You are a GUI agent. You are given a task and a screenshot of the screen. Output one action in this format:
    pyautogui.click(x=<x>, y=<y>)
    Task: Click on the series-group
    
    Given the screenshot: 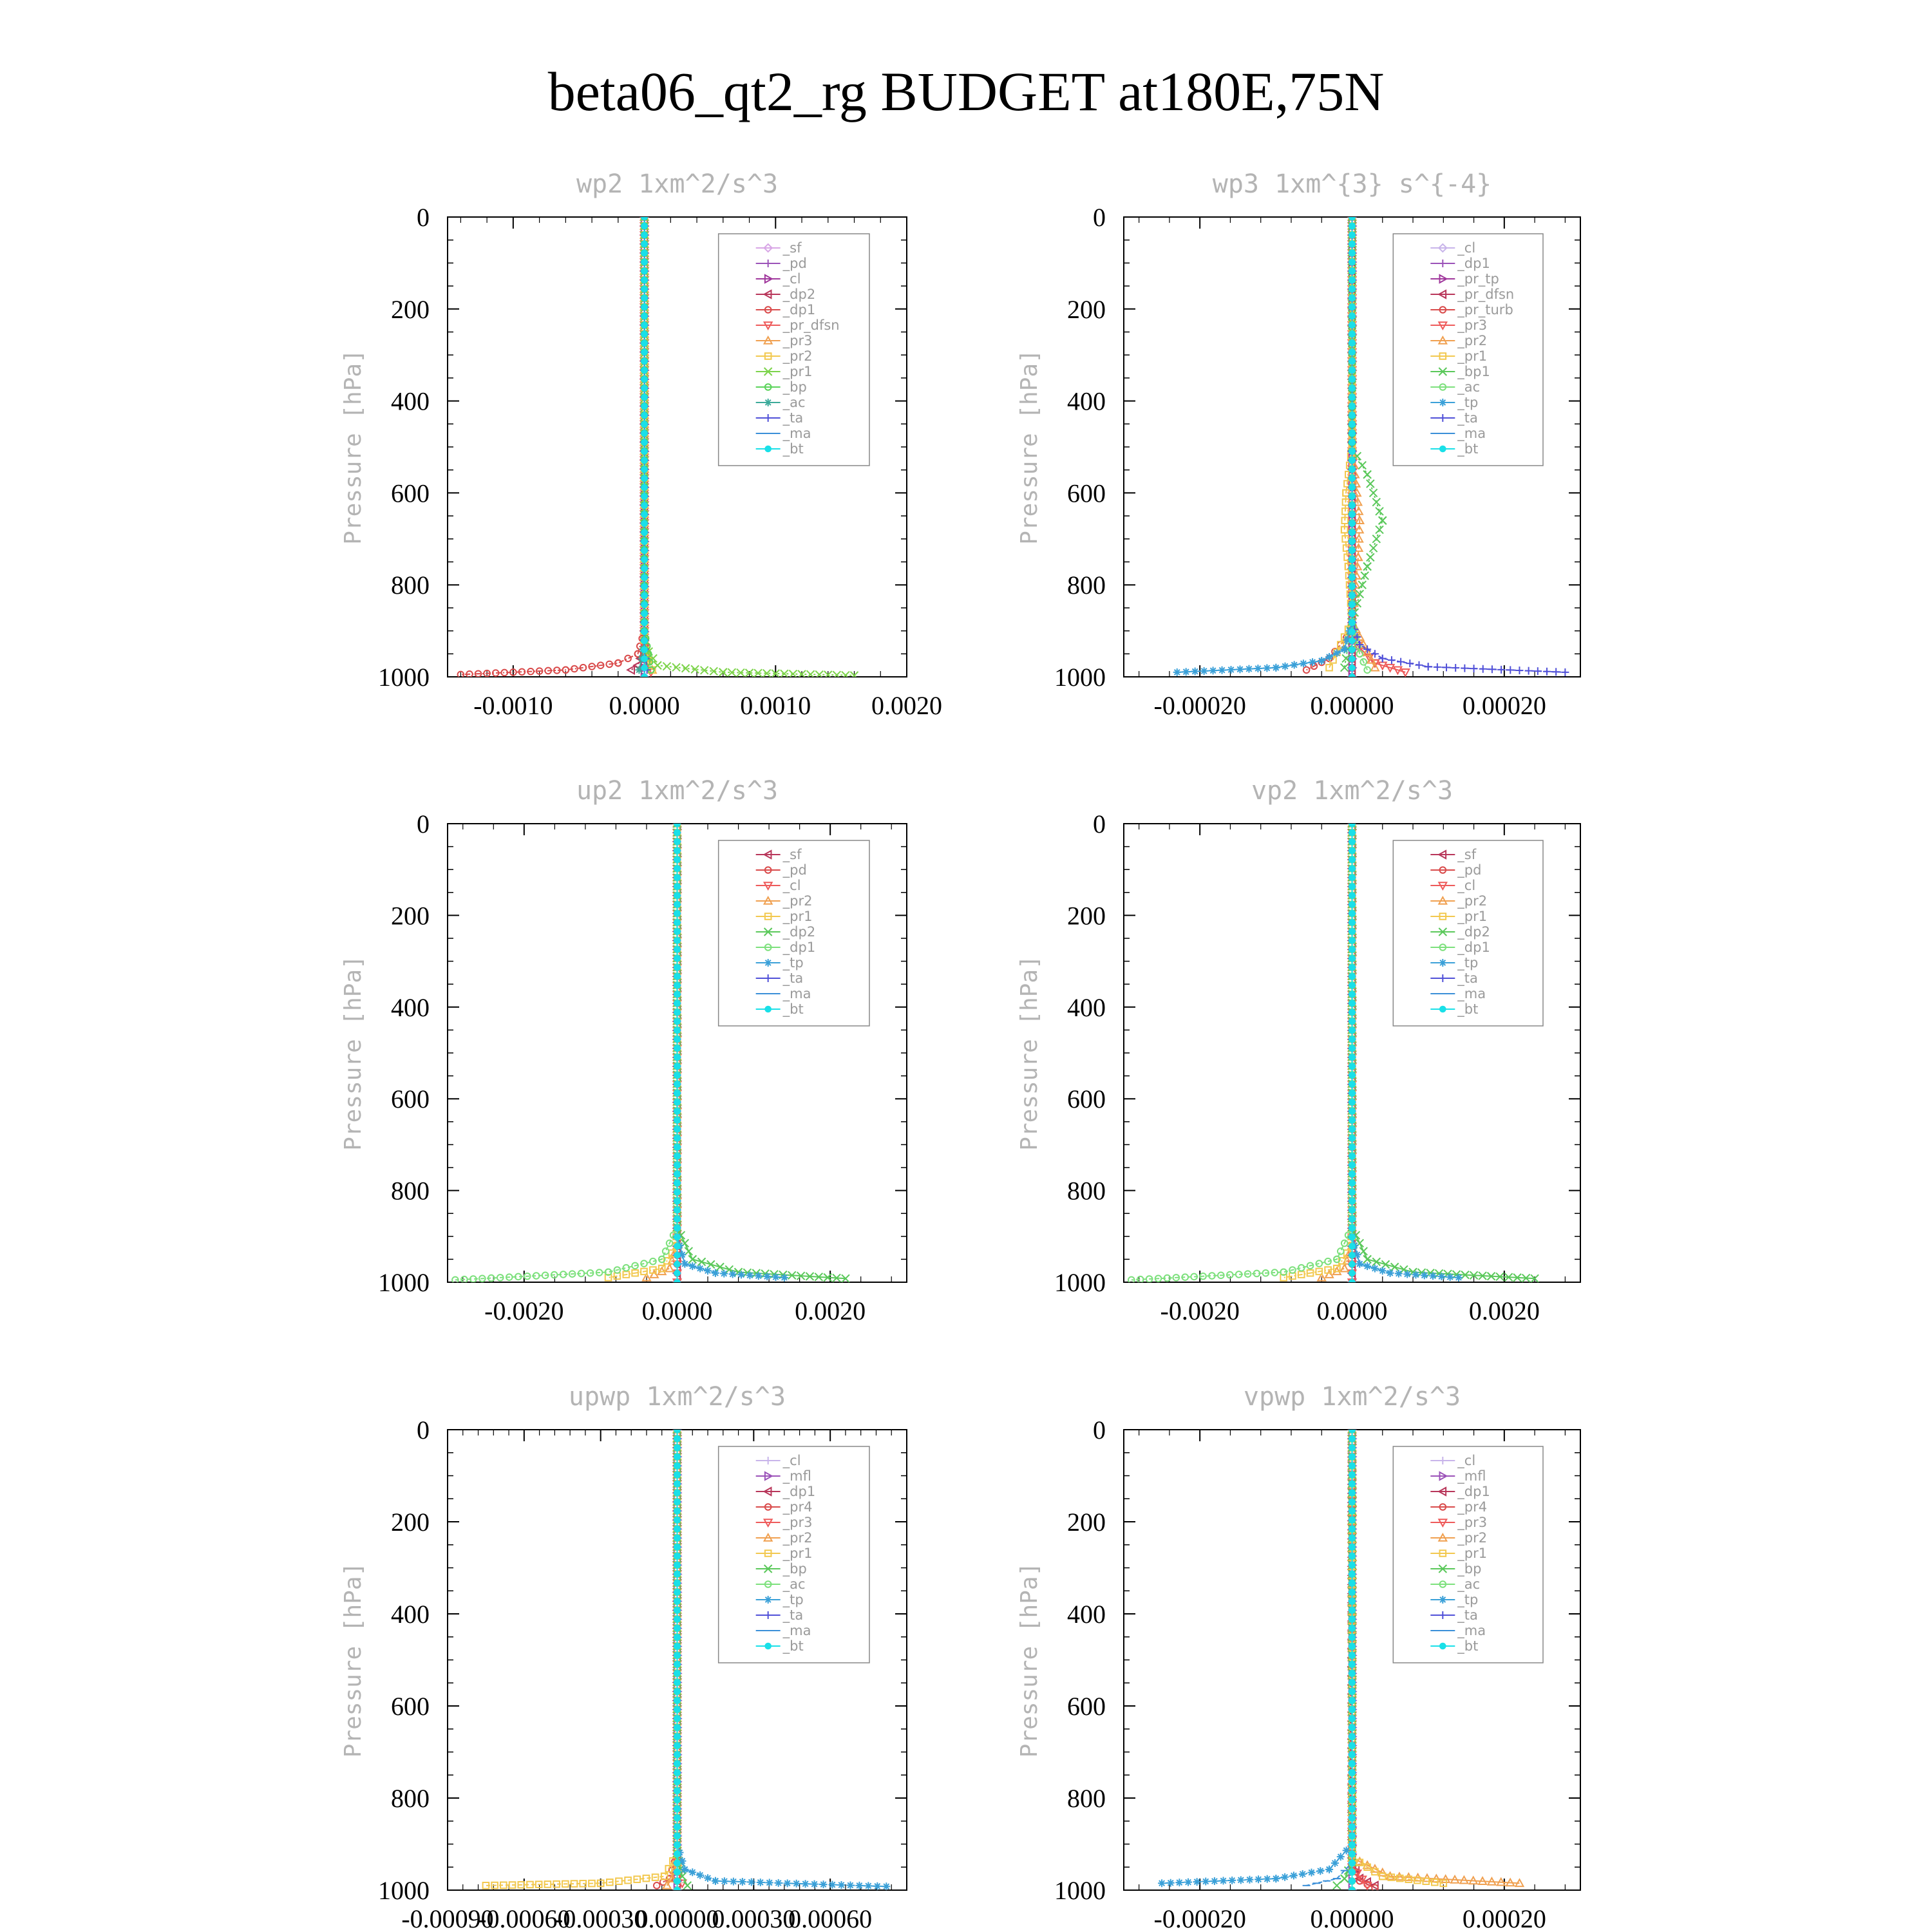 What is the action you would take?
    pyautogui.click(x=651, y=1053)
    